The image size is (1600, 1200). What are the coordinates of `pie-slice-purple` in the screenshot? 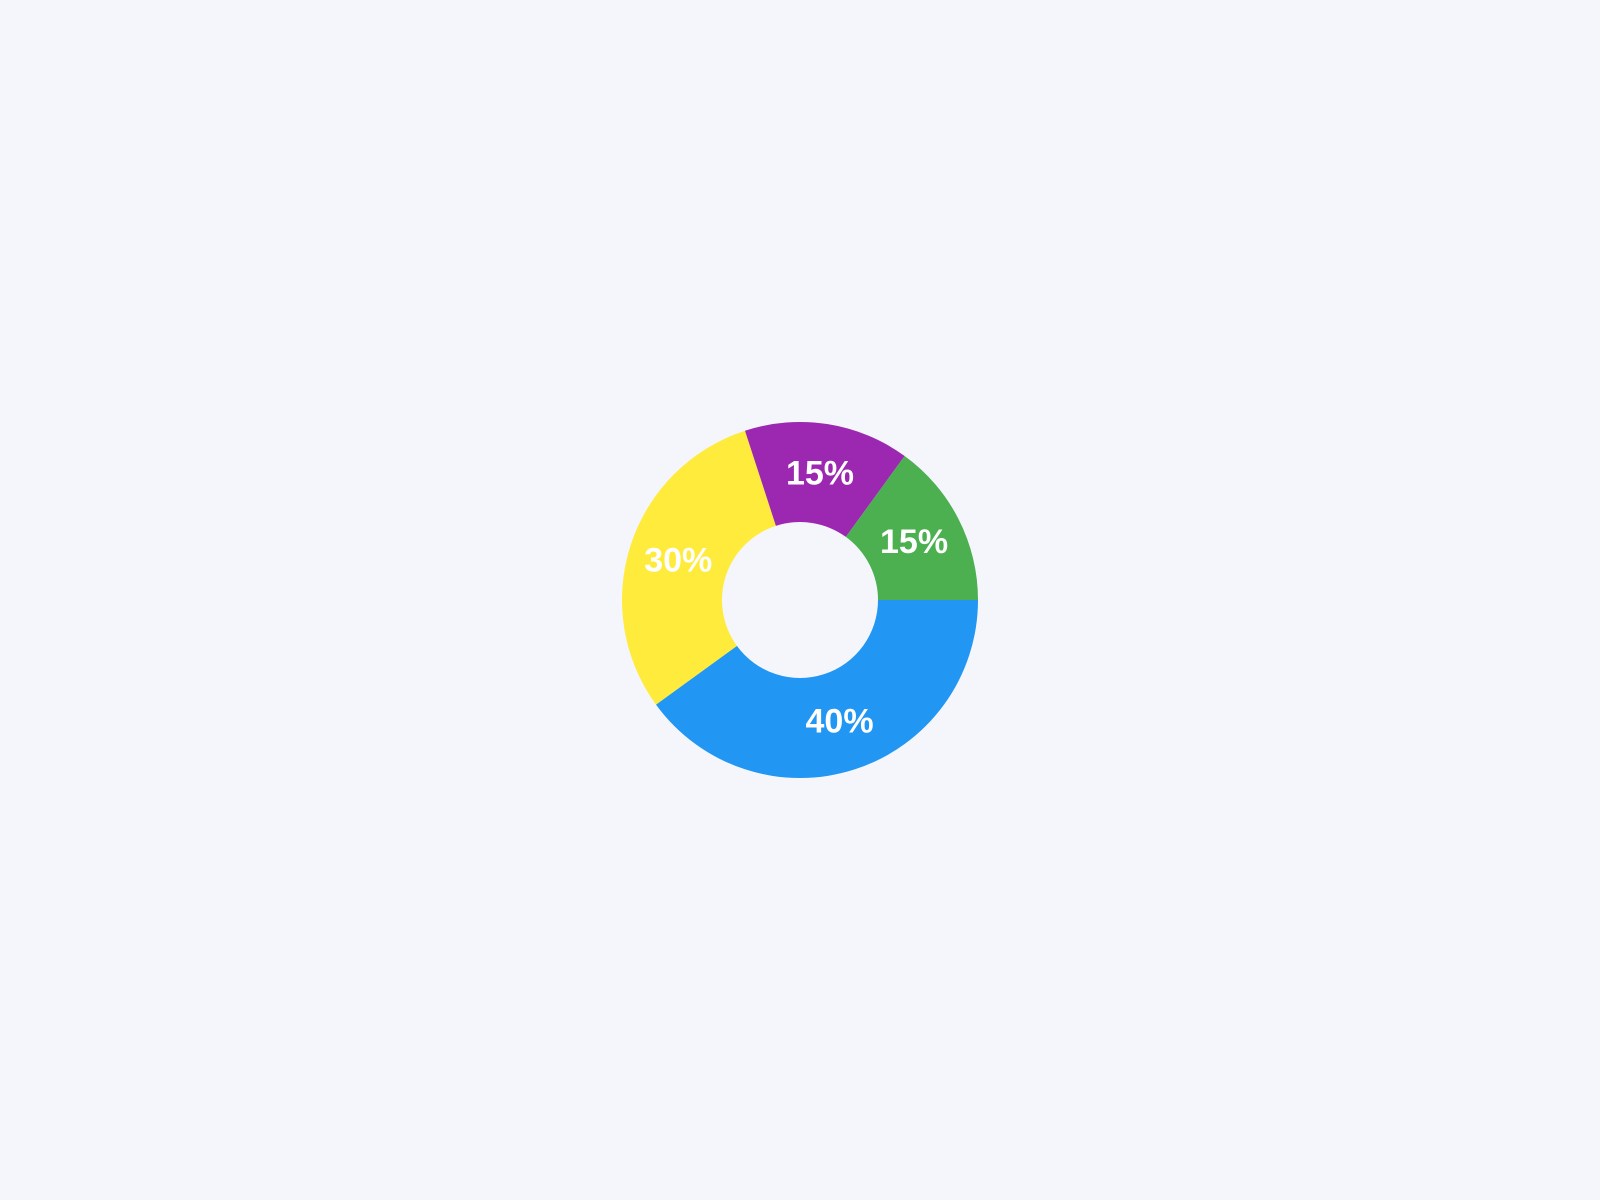 It's located at (824, 479).